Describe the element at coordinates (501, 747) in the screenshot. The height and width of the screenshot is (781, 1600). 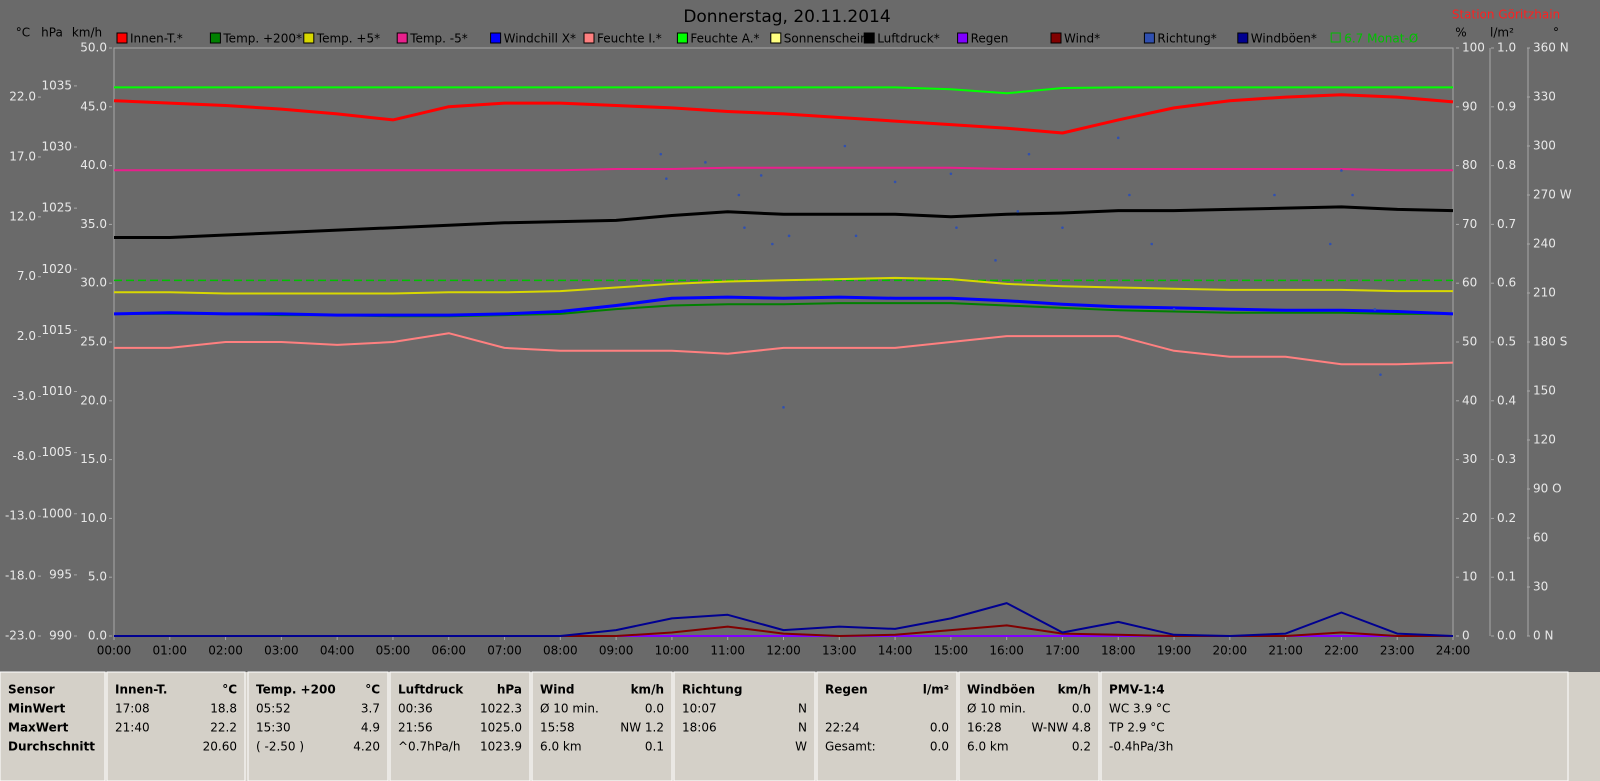
I see `table-value: 1023.9` at that location.